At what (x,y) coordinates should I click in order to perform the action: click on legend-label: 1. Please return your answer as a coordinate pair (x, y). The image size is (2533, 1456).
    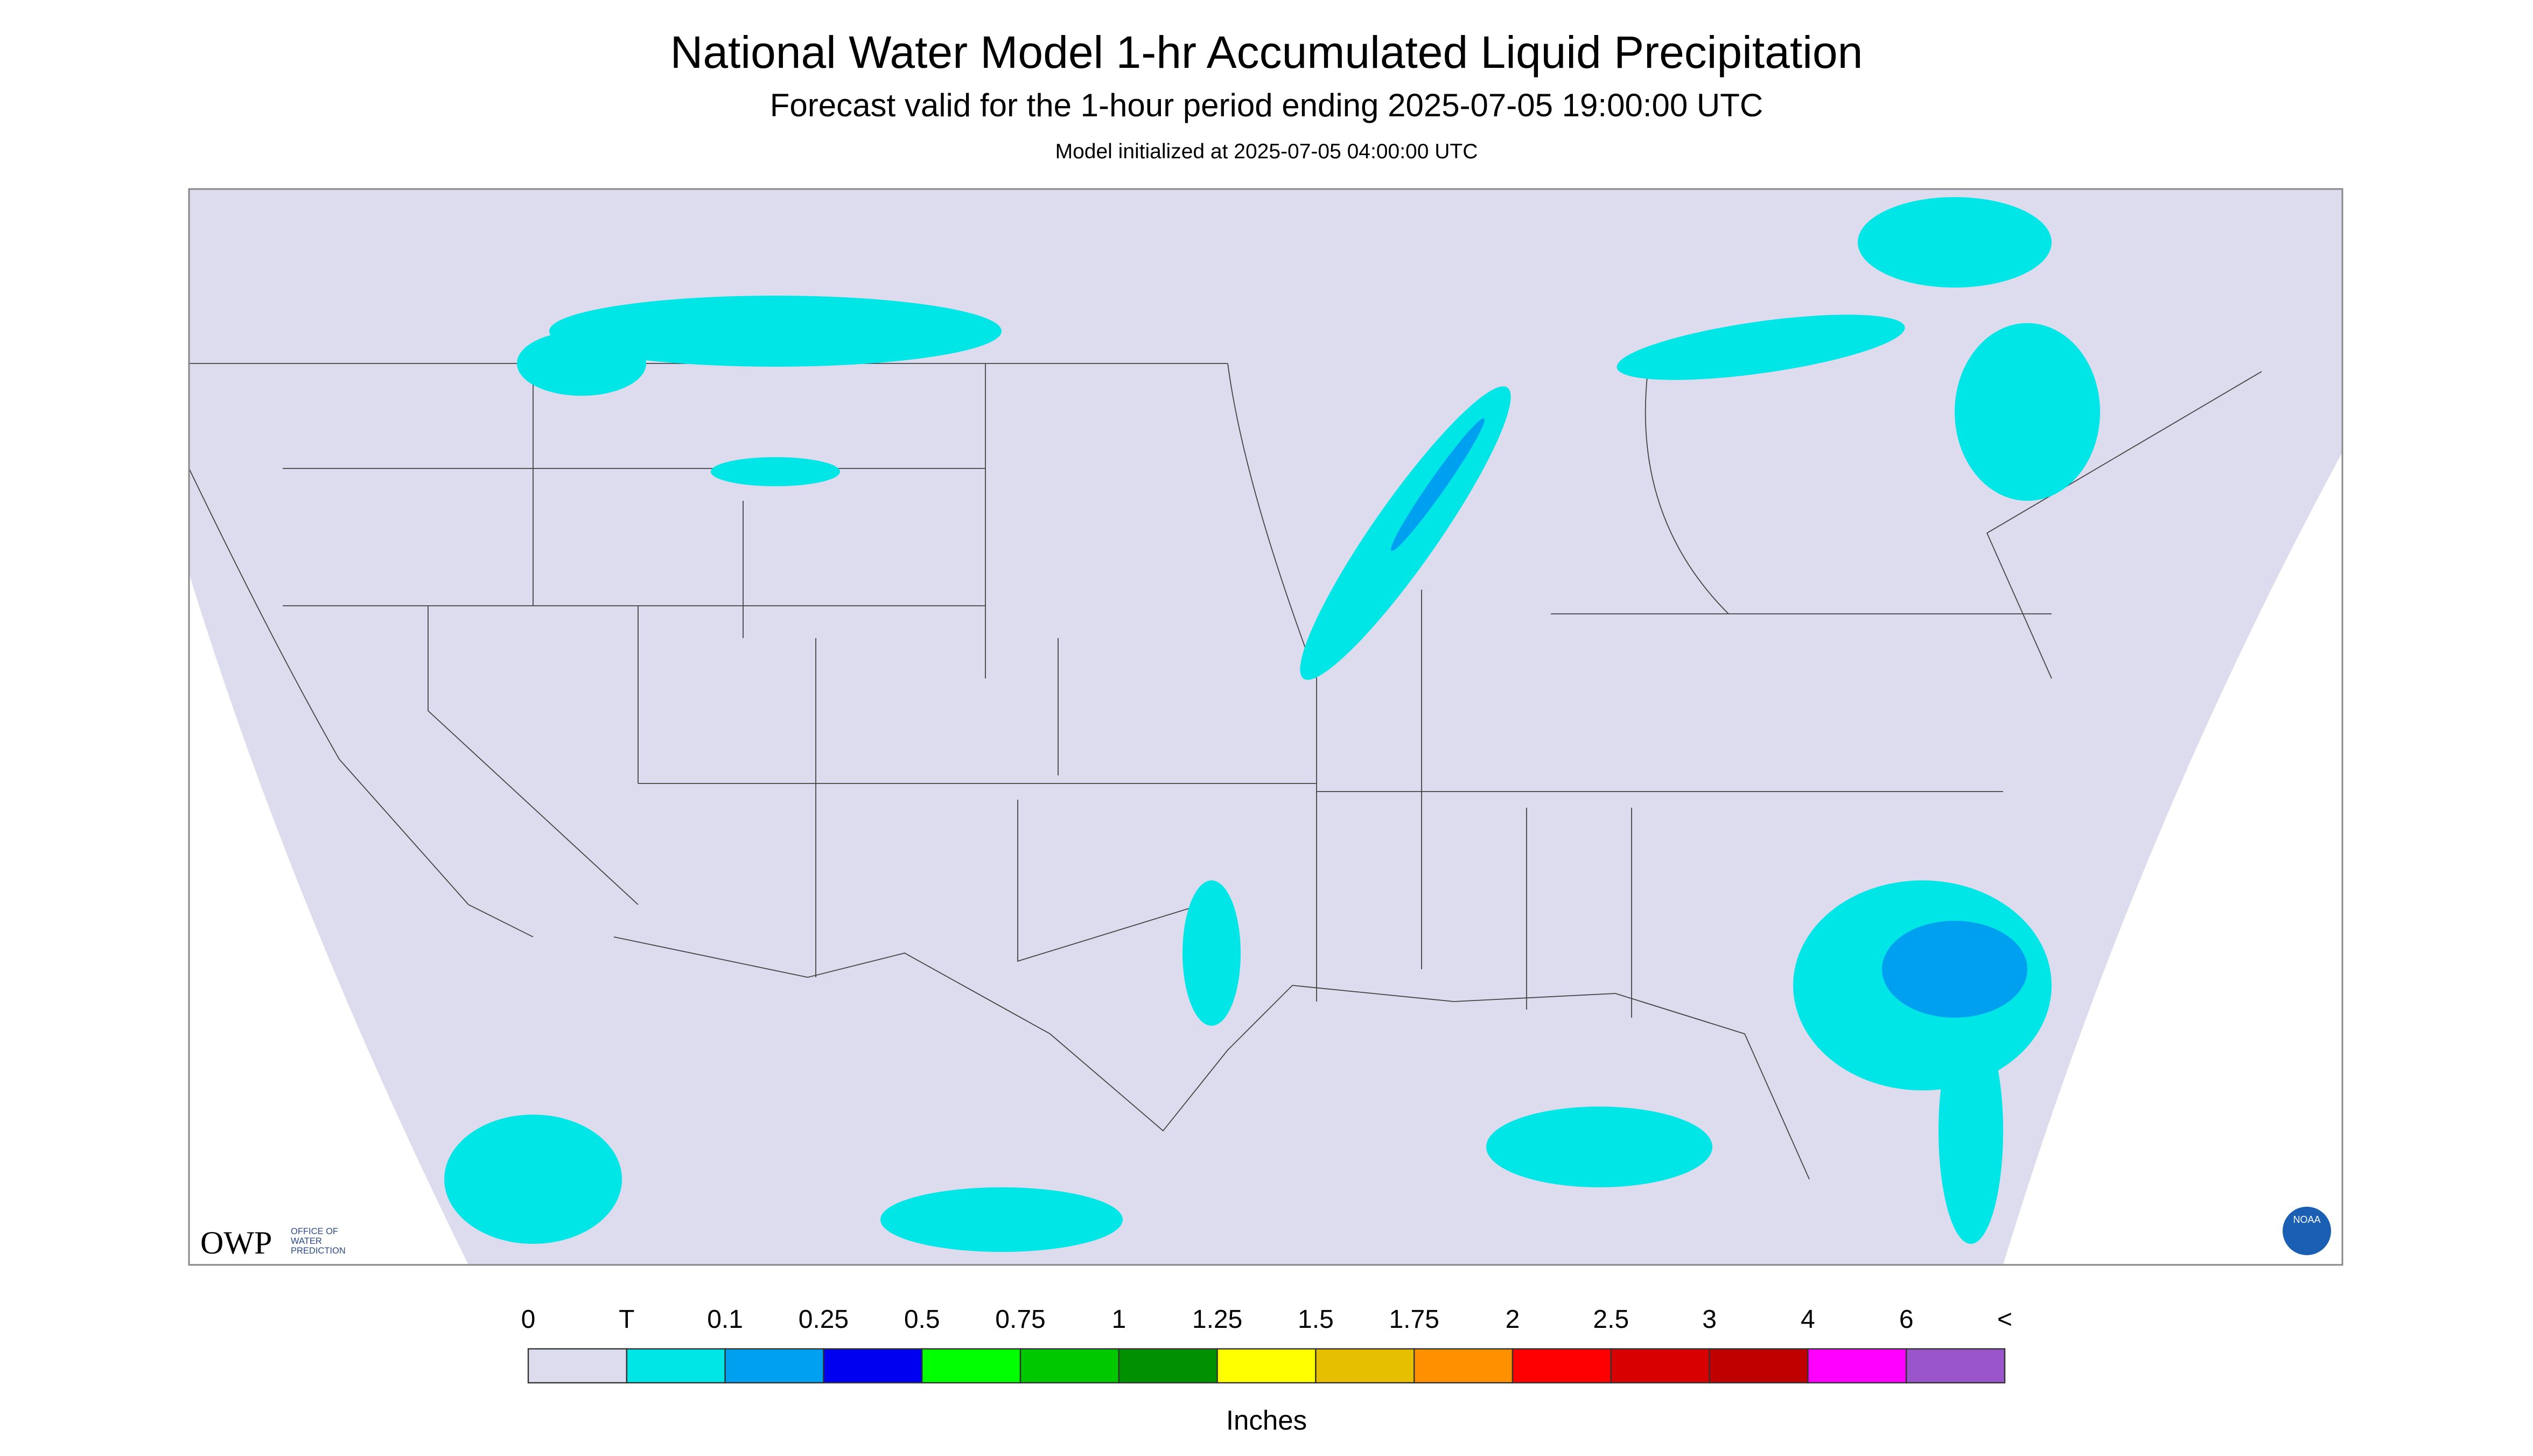
    Looking at the image, I should click on (1119, 1319).